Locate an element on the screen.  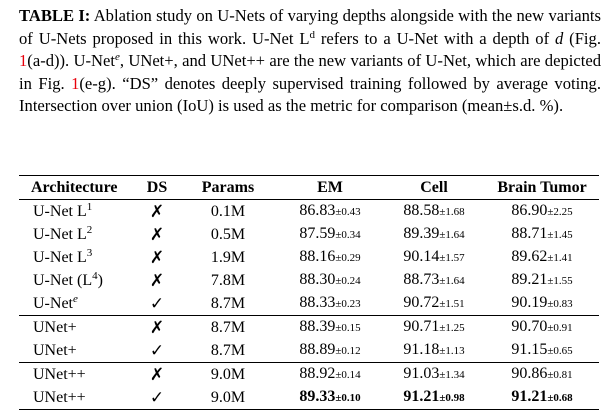
cell-brain-tumor: 88.71±1.45 is located at coordinates (542, 233).